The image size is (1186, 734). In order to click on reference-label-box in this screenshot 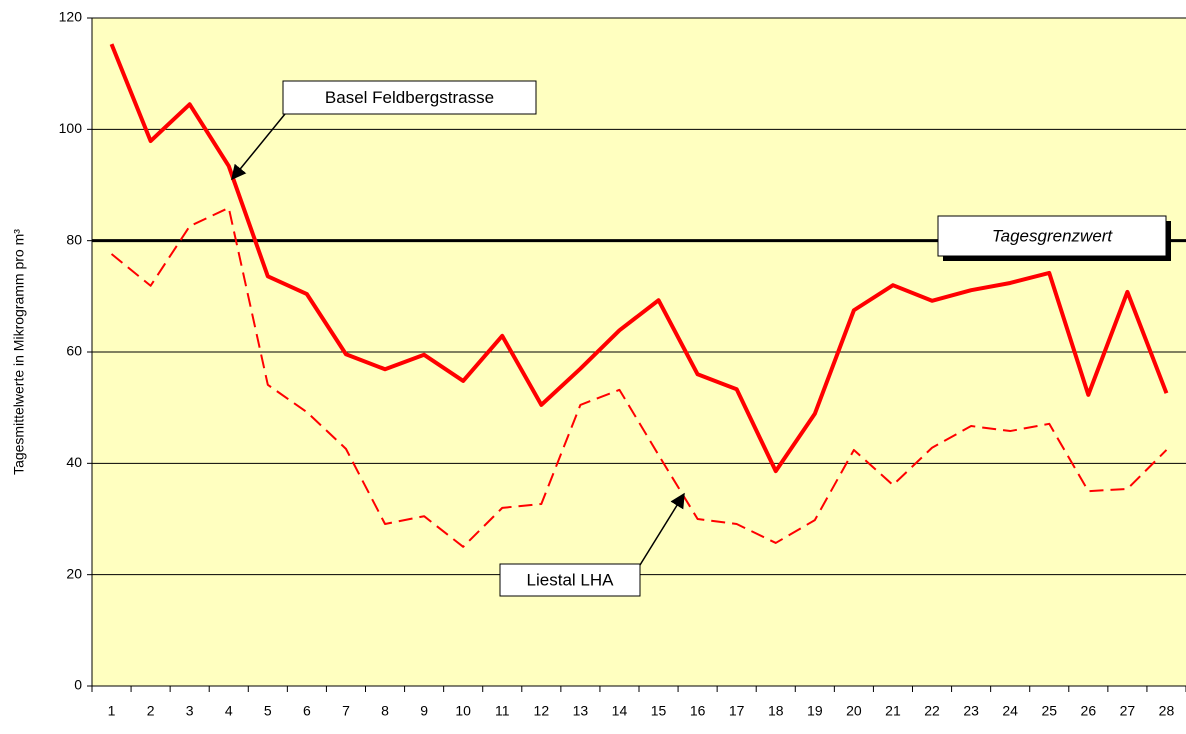, I will do `click(1052, 236)`.